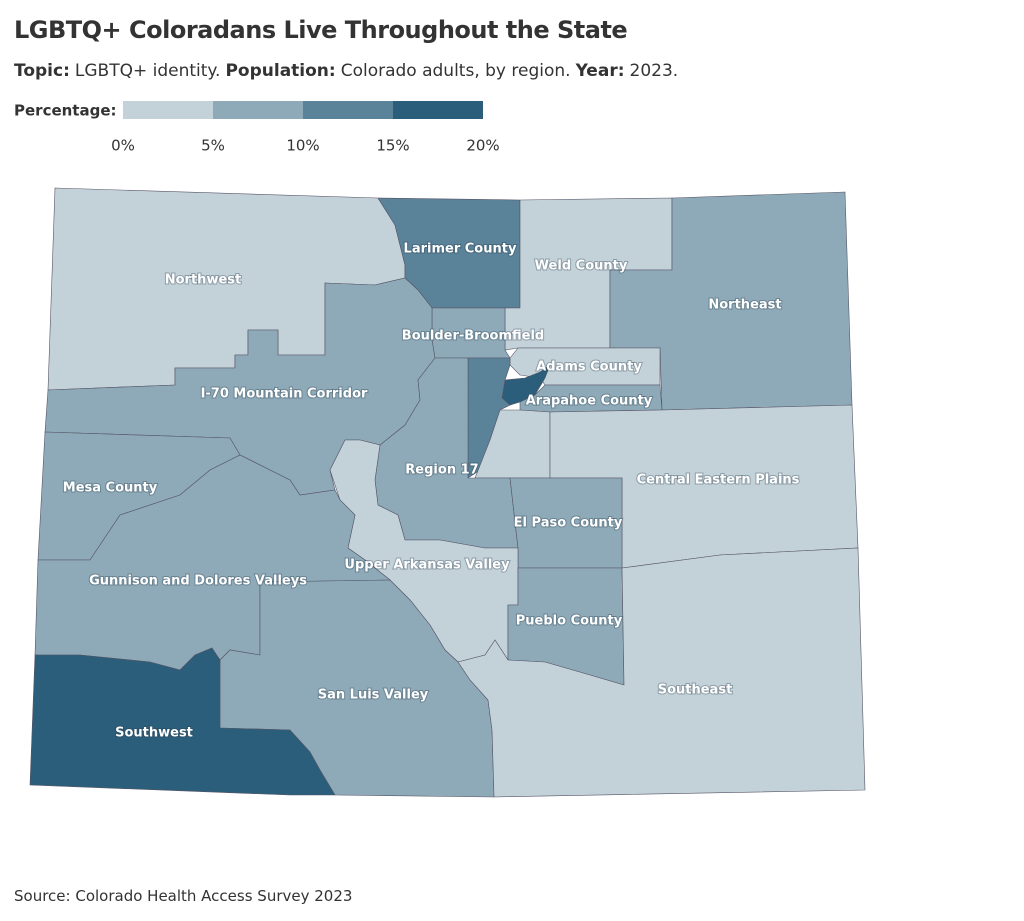  What do you see at coordinates (589, 367) in the screenshot?
I see `region-label: Adams County` at bounding box center [589, 367].